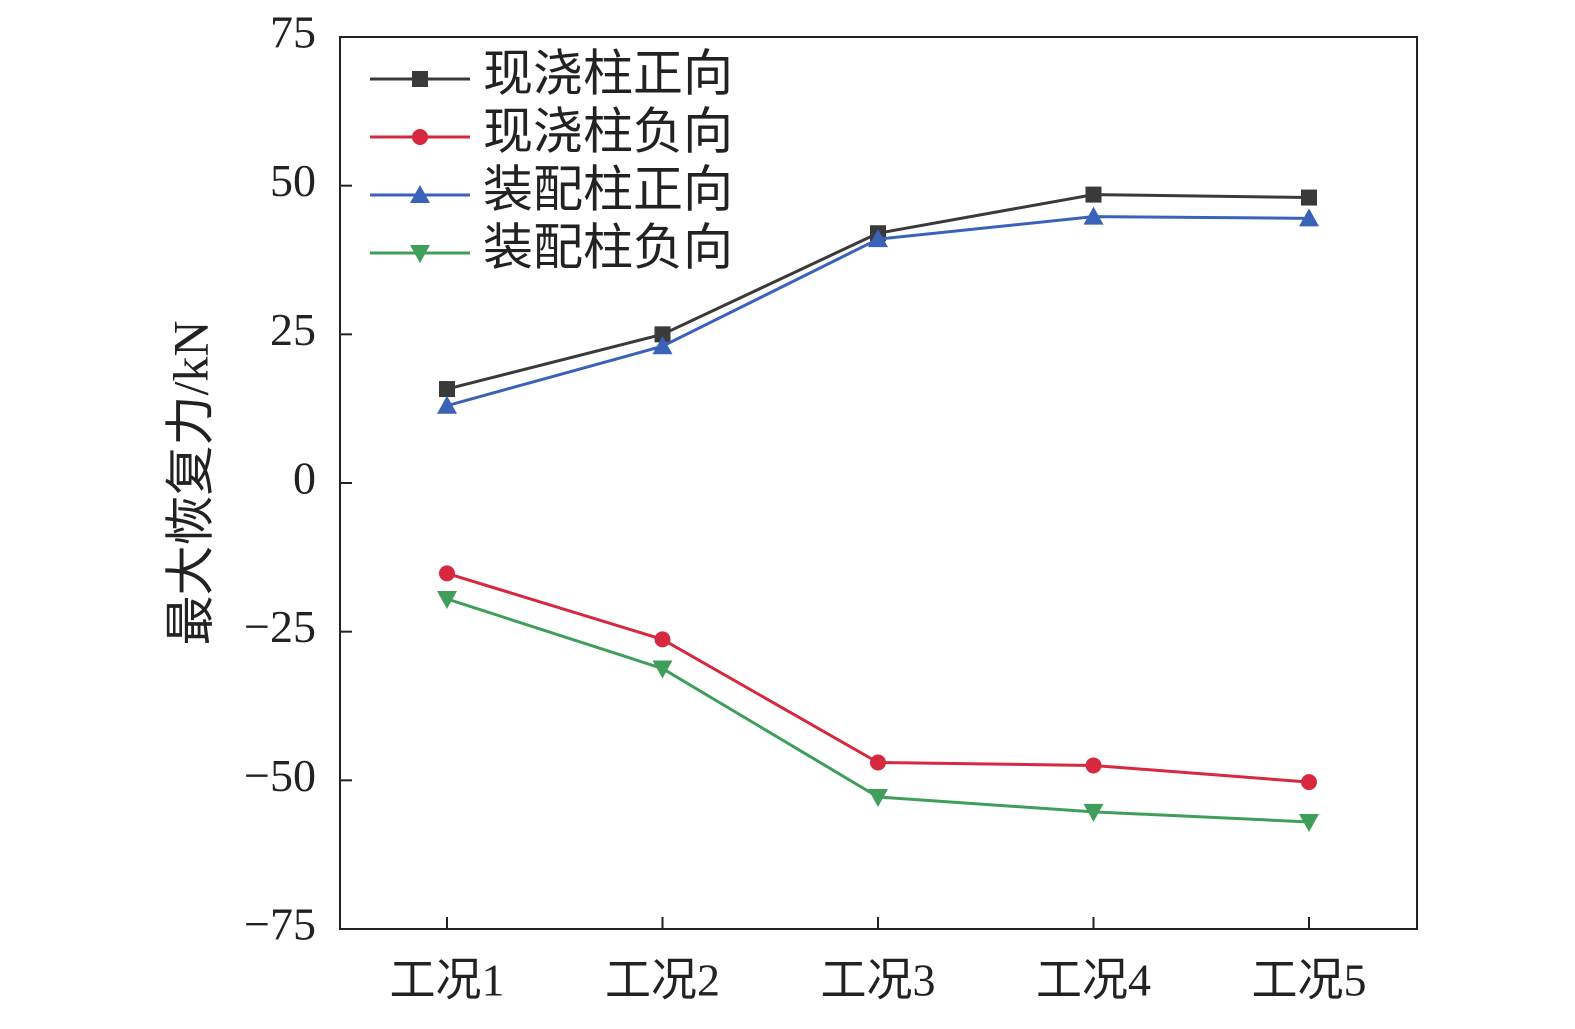 This screenshot has height=1029, width=1575. Describe the element at coordinates (608, 131) in the screenshot. I see `legend-label: 现浇柱负向` at that location.